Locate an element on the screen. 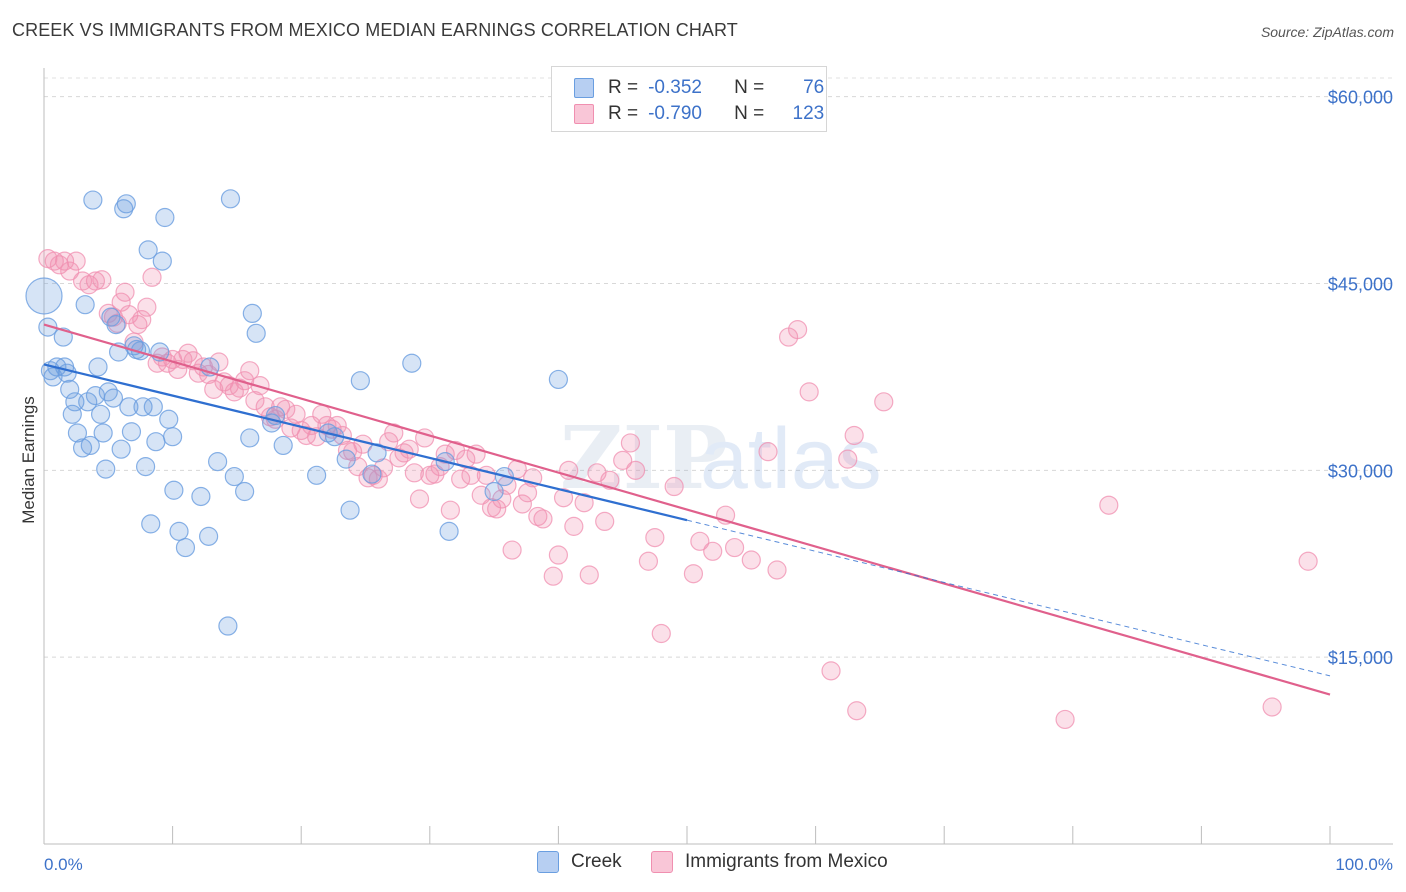 The width and height of the screenshot is (1406, 892). legend-row-mexico: R = -0.790 N = 123 is located at coordinates (699, 114).